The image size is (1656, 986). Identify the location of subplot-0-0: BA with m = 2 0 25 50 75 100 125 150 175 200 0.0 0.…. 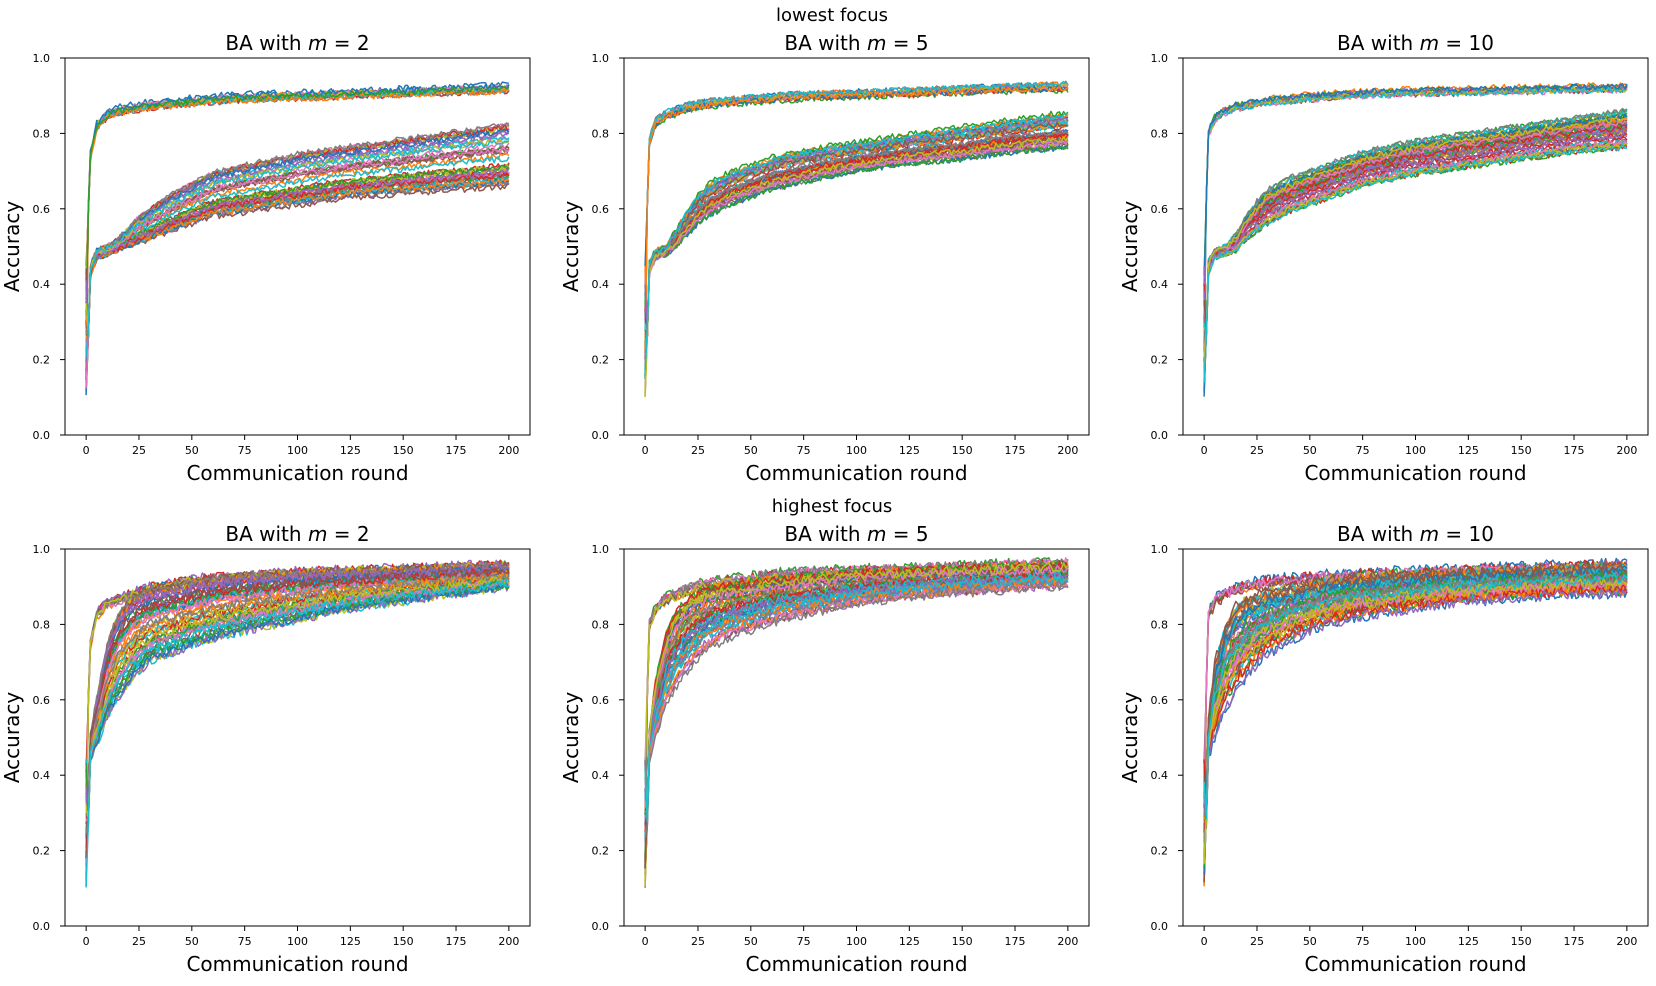
(265, 258).